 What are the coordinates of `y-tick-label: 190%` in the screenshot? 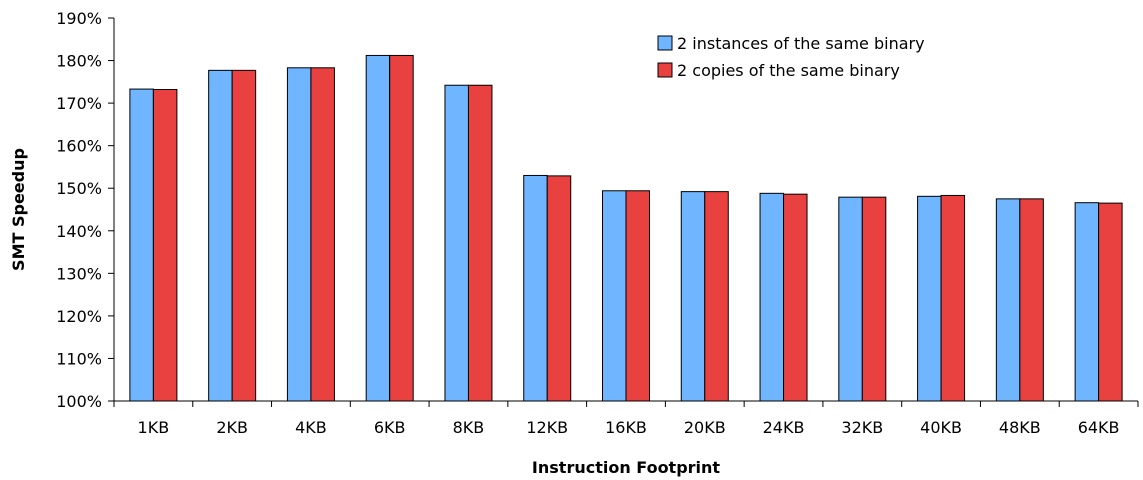 It's located at (79, 18).